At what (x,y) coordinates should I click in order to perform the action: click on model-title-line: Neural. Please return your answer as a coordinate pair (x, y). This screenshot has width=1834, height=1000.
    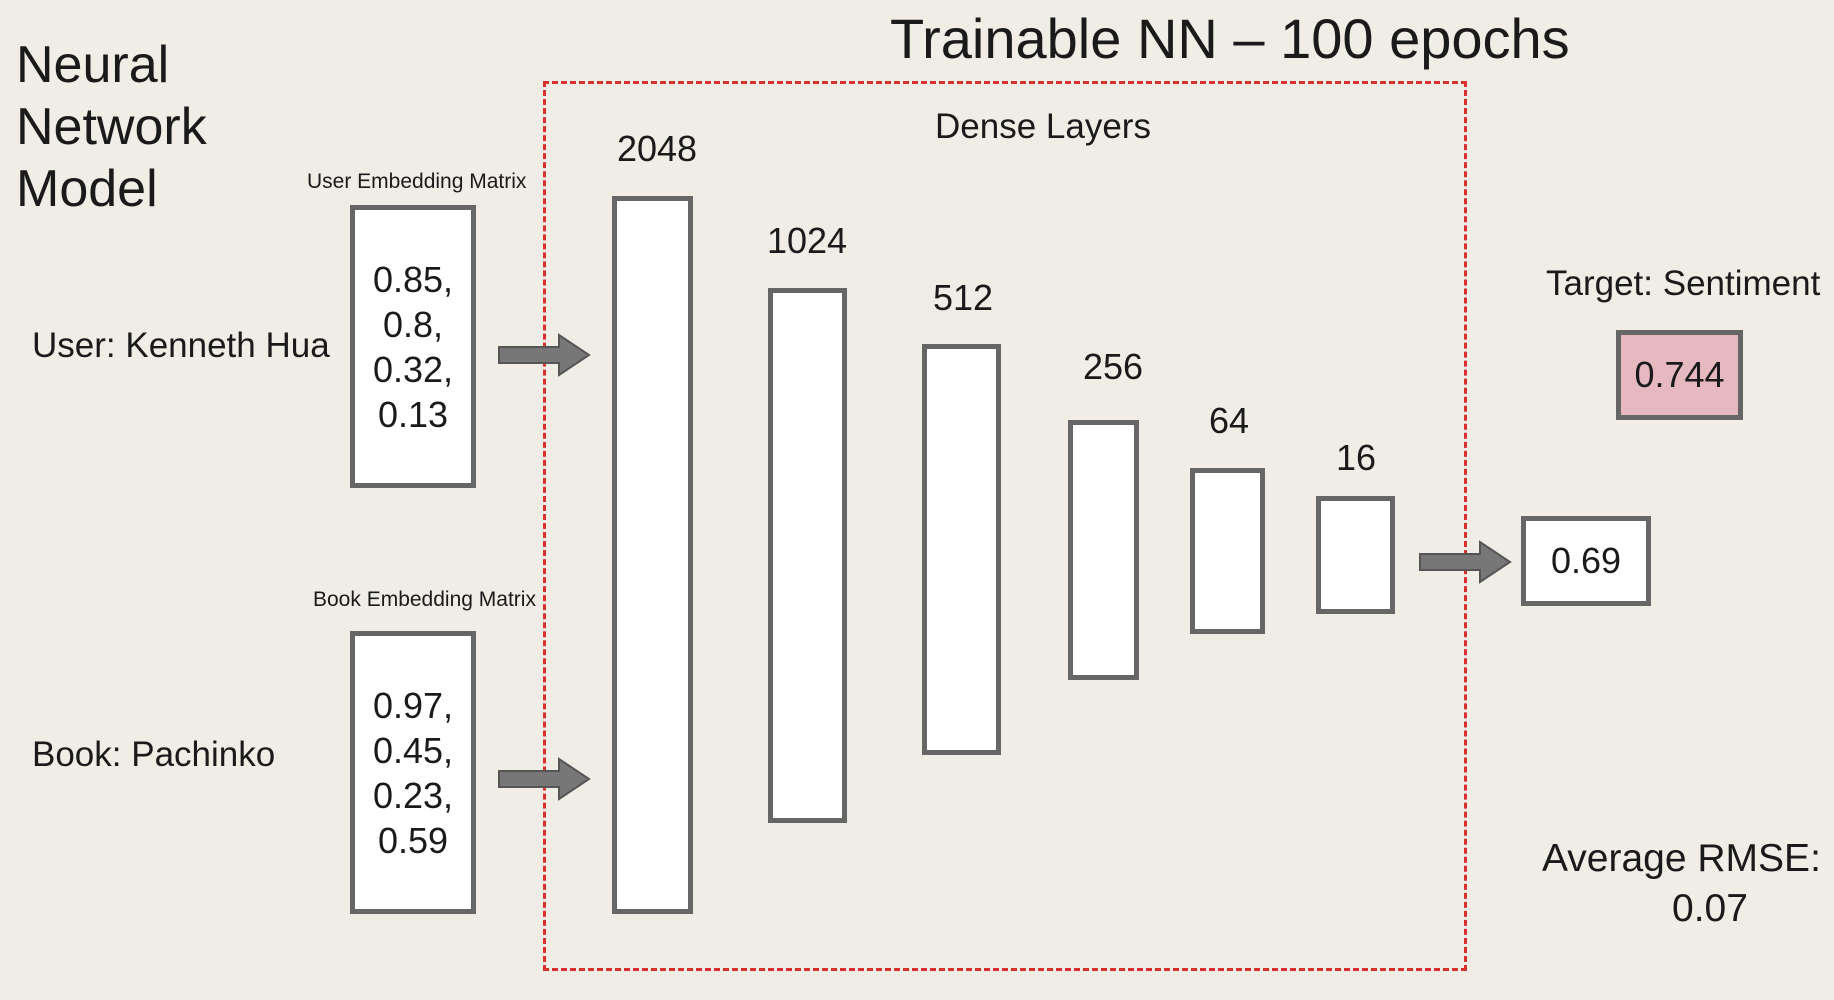
    Looking at the image, I should click on (93, 65).